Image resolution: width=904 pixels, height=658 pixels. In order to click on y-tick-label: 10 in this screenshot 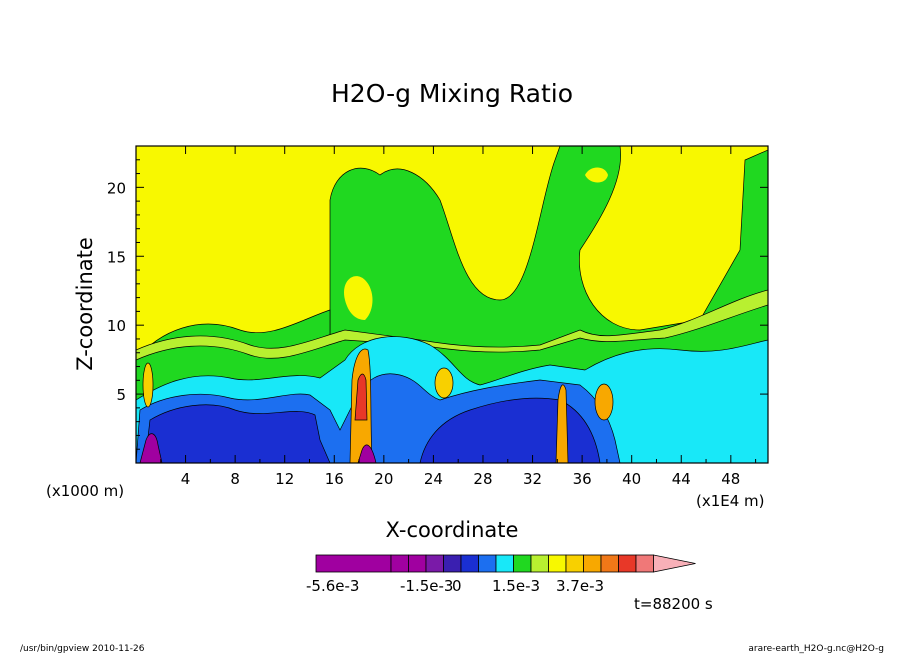, I will do `click(116, 326)`.